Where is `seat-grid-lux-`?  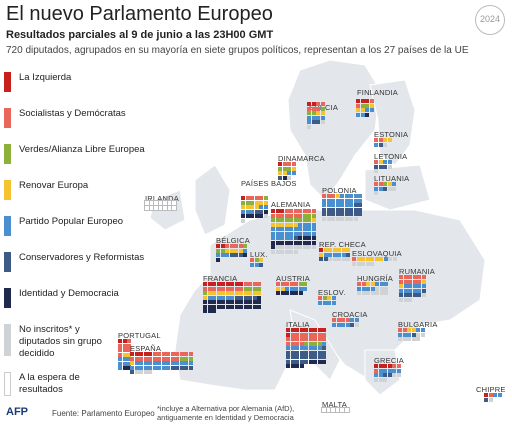
seat-grid-lux- is located at coordinates (257, 262).